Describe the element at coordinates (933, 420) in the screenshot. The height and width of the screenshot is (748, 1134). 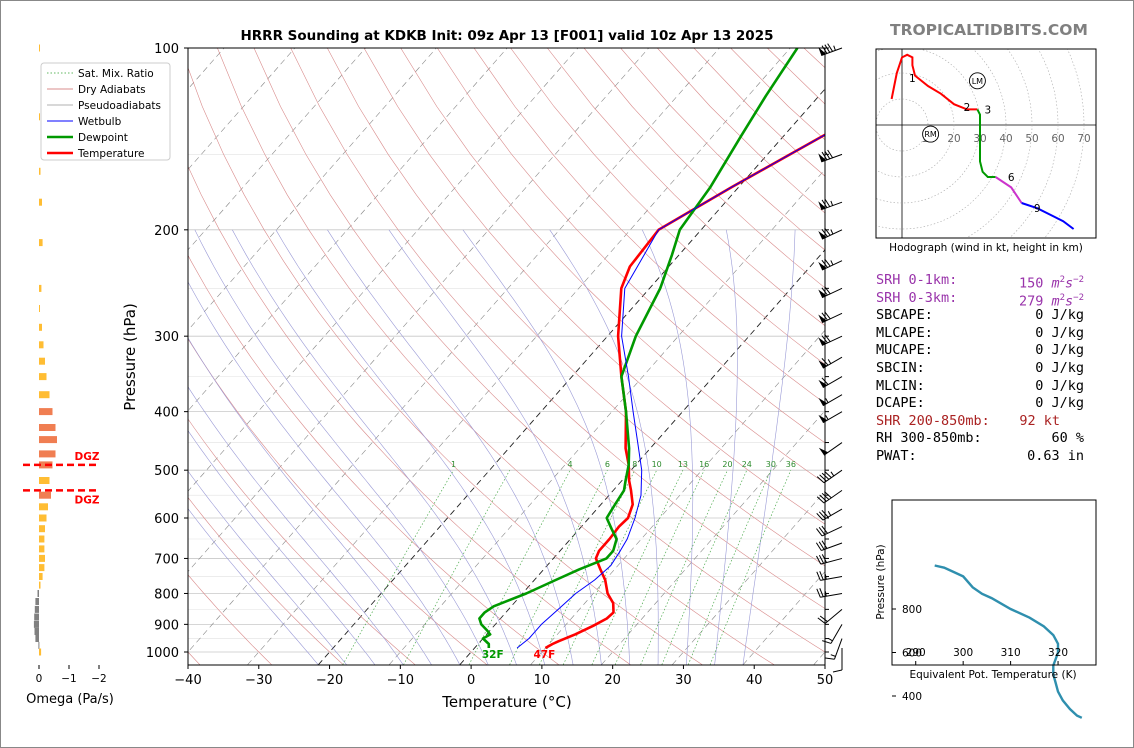
I see `param-label: SHR 200-850mb:` at that location.